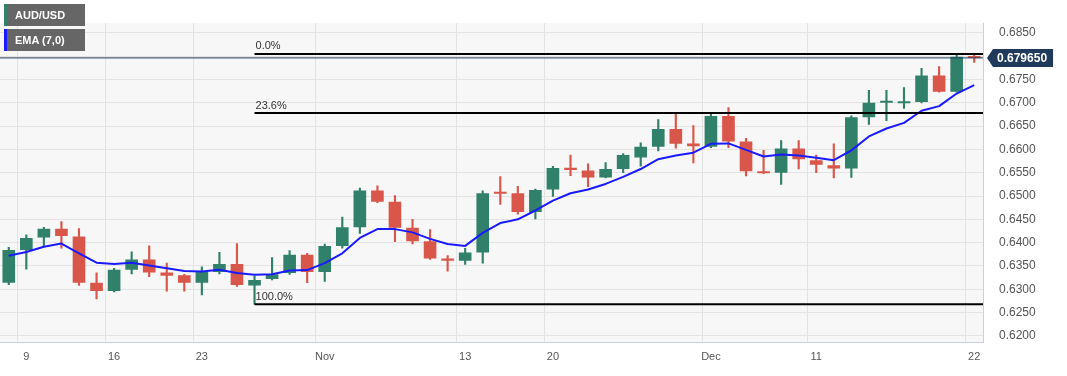 Image resolution: width=1067 pixels, height=376 pixels. I want to click on x-tick-label: 22, so click(974, 356).